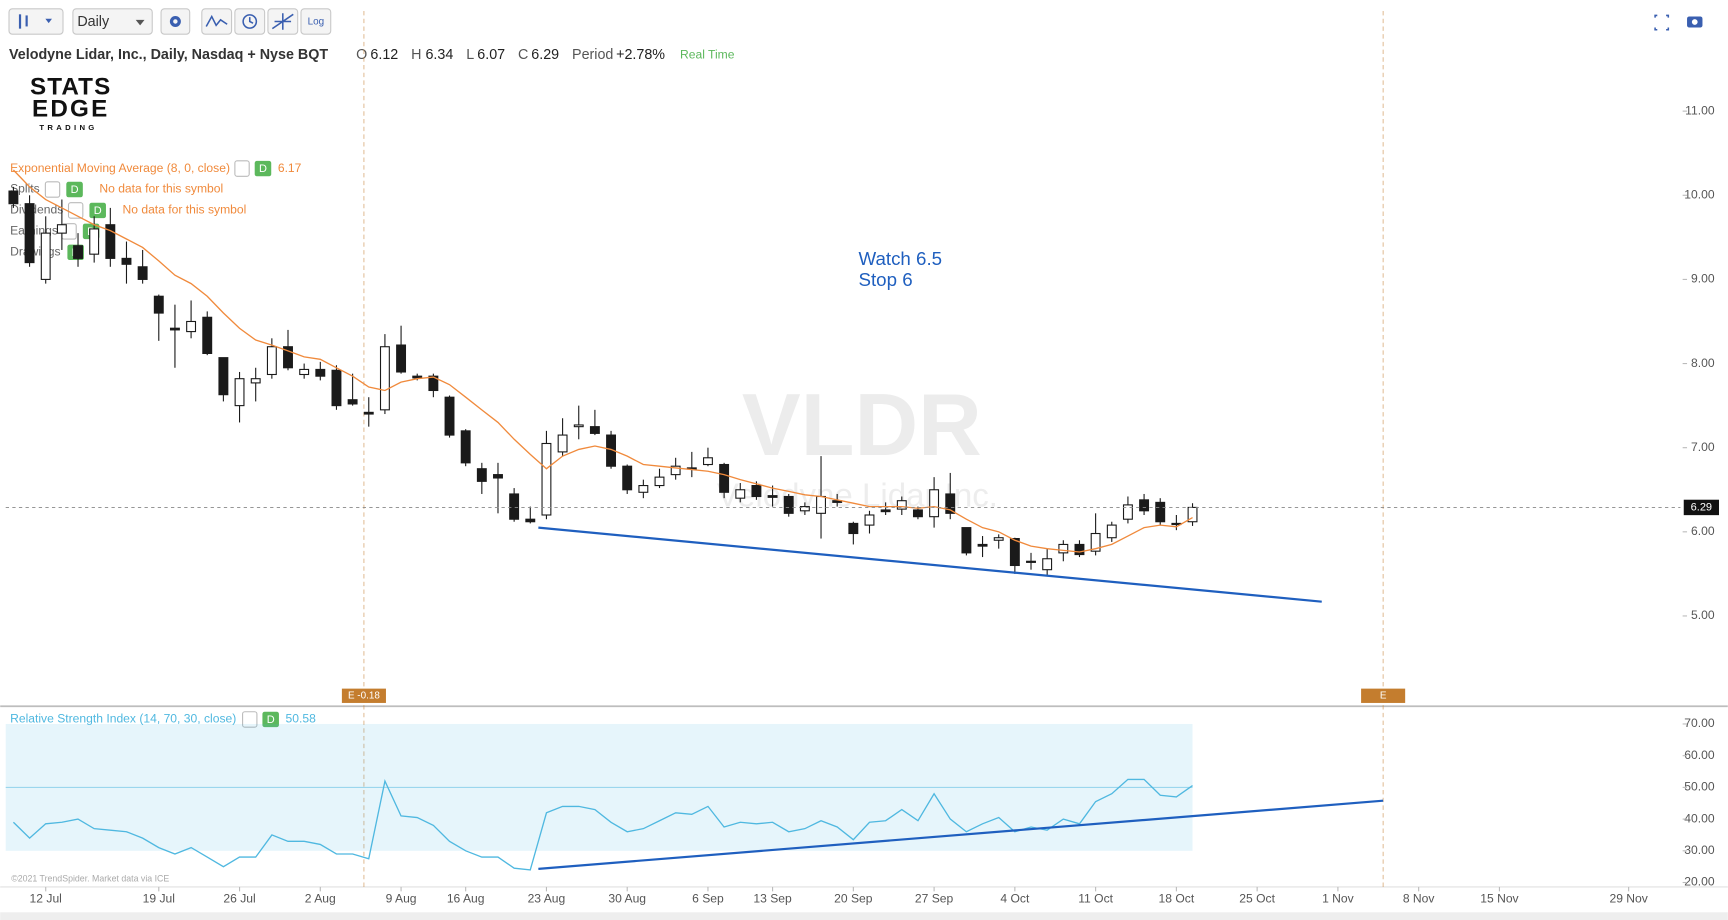 Image resolution: width=1728 pixels, height=920 pixels. What do you see at coordinates (120, 168) in the screenshot?
I see `ema-legend: Exponential Moving Average (8, 0, close)` at bounding box center [120, 168].